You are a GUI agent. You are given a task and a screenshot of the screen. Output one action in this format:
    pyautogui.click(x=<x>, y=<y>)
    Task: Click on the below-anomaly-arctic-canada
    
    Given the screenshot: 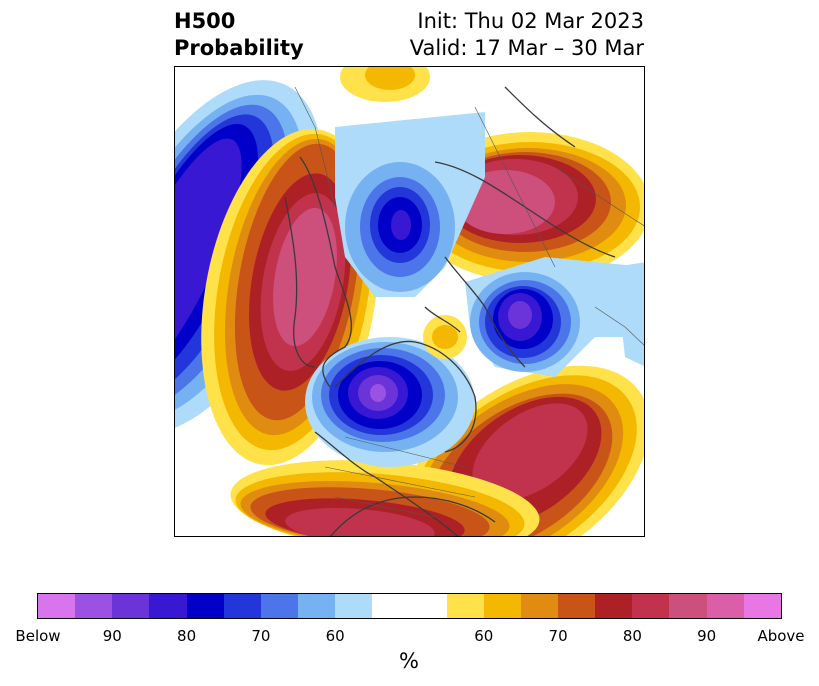 What is the action you would take?
    pyautogui.click(x=390, y=402)
    